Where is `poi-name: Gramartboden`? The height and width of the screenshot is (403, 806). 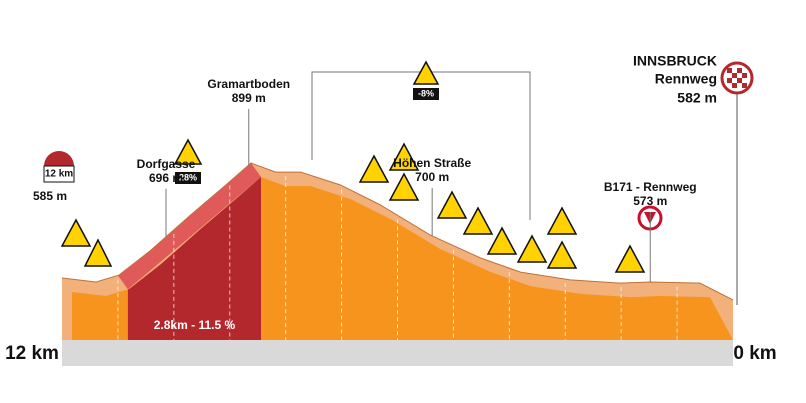 poi-name: Gramartboden is located at coordinates (248, 84).